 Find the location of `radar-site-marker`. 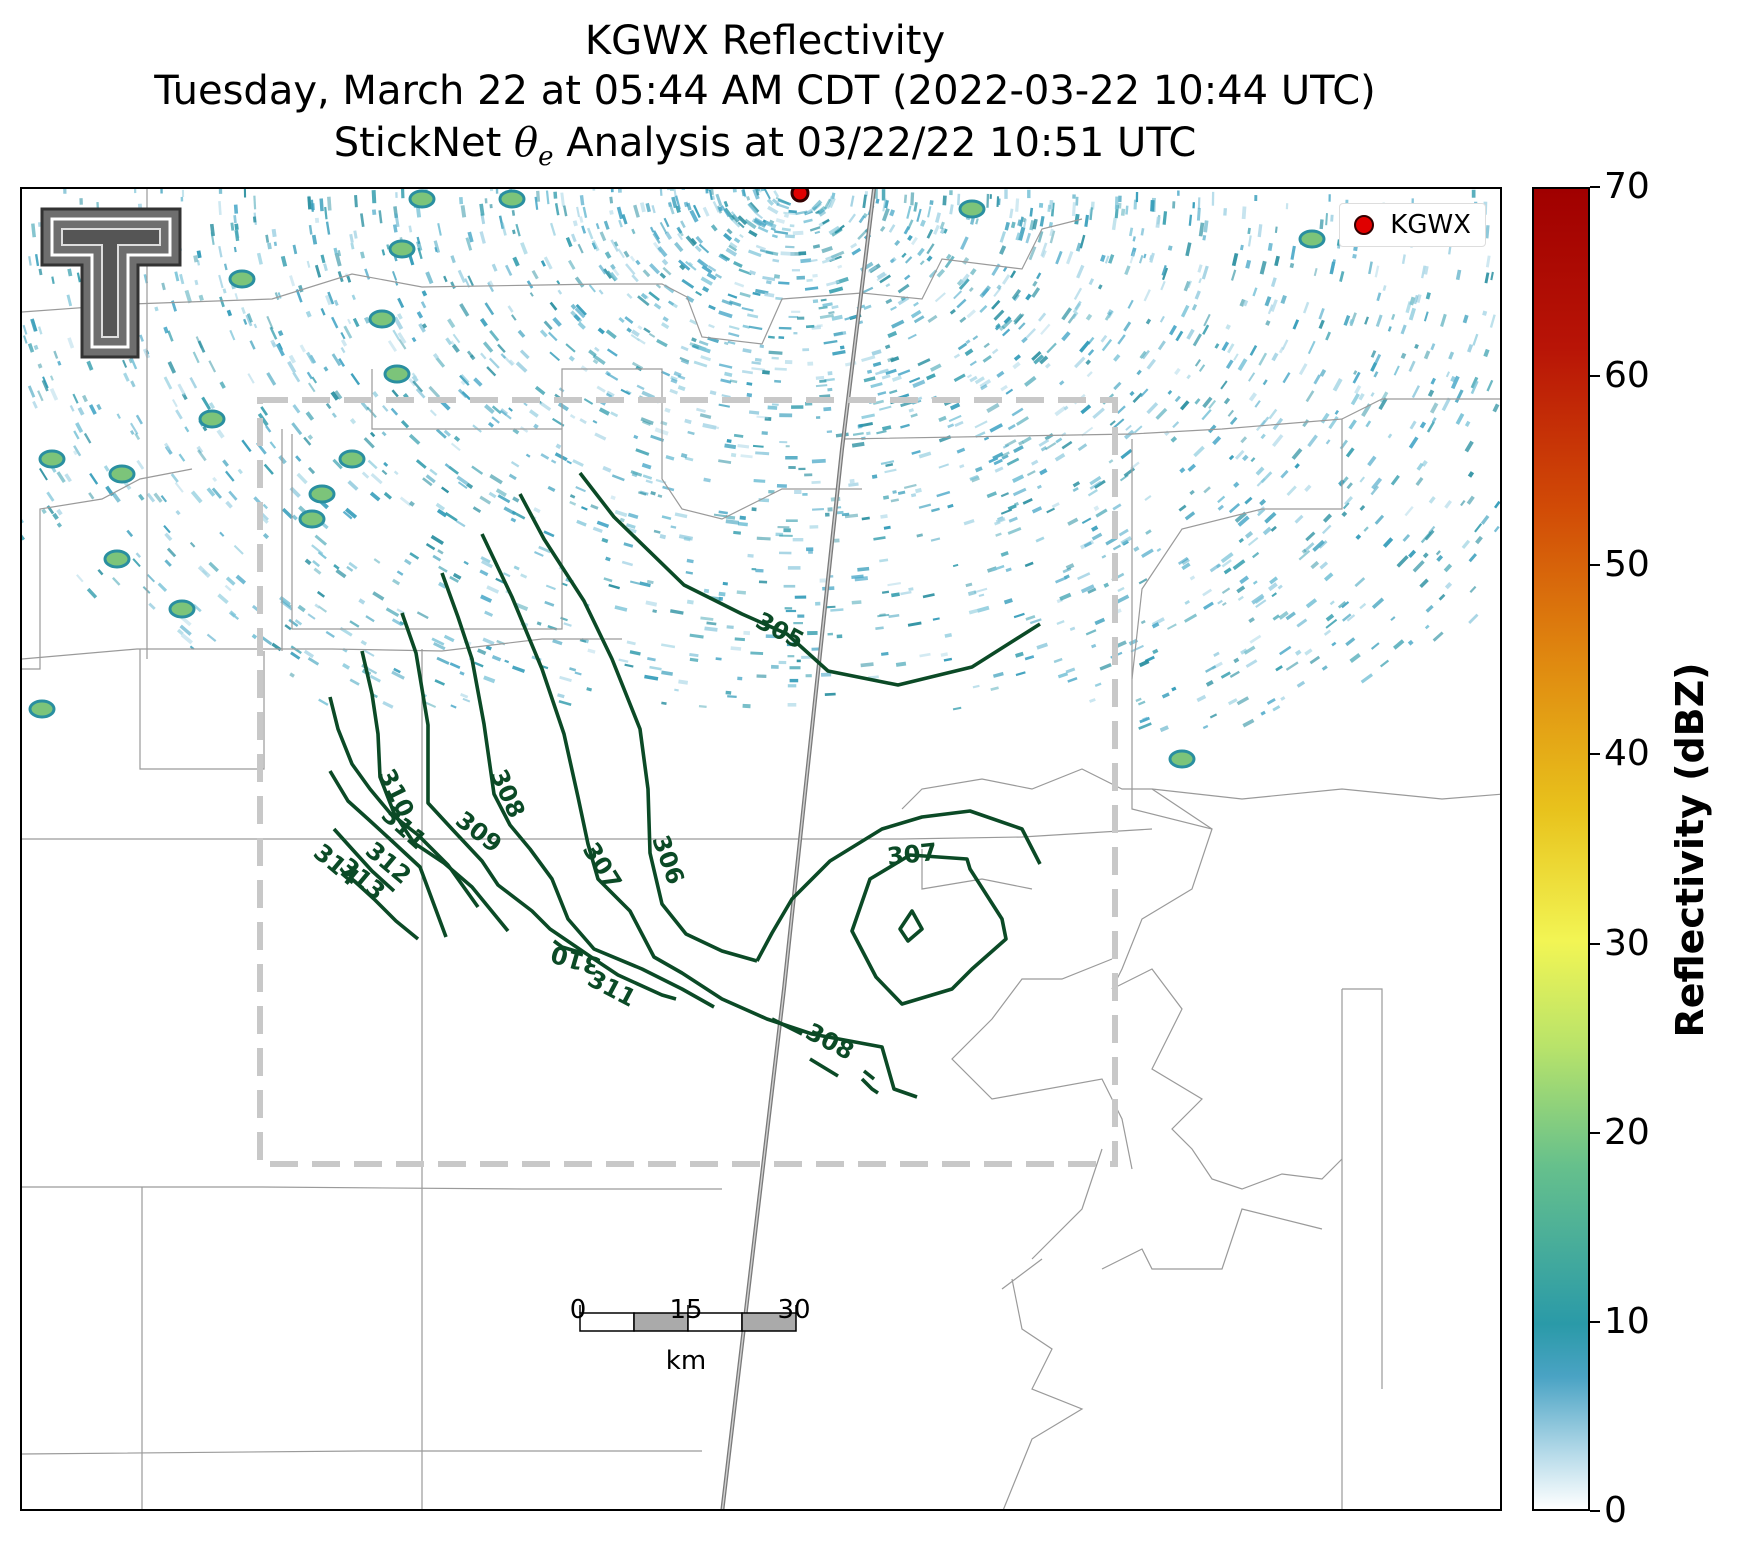

radar-site-marker is located at coordinates (800, 196).